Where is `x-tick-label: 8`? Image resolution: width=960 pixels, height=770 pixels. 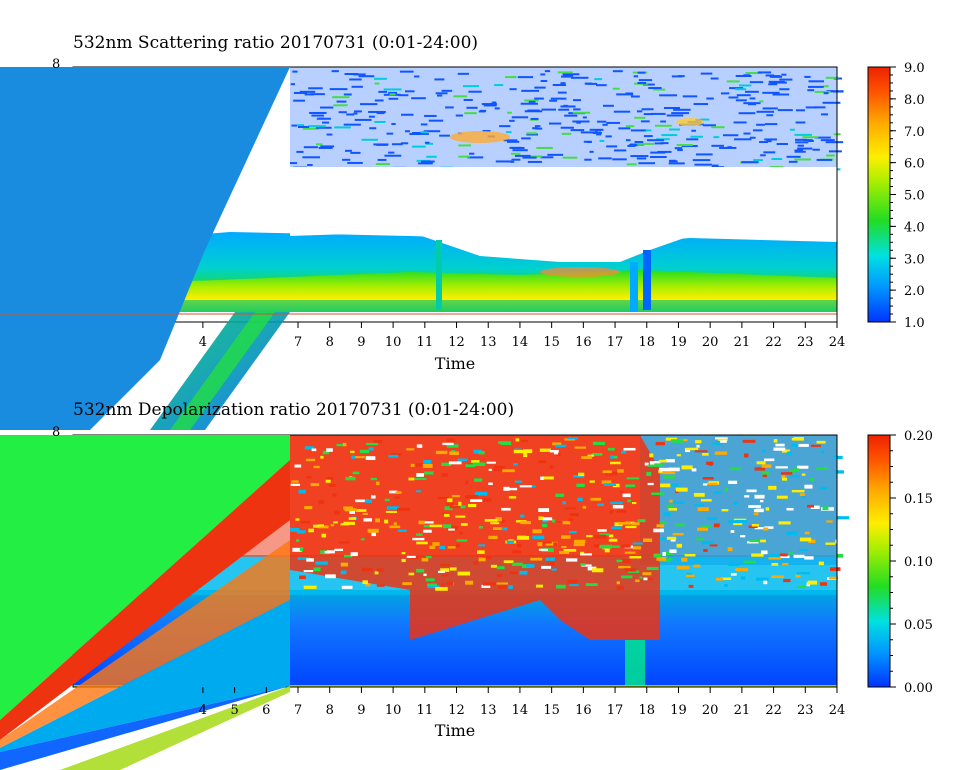
x-tick-label: 8 is located at coordinates (330, 342).